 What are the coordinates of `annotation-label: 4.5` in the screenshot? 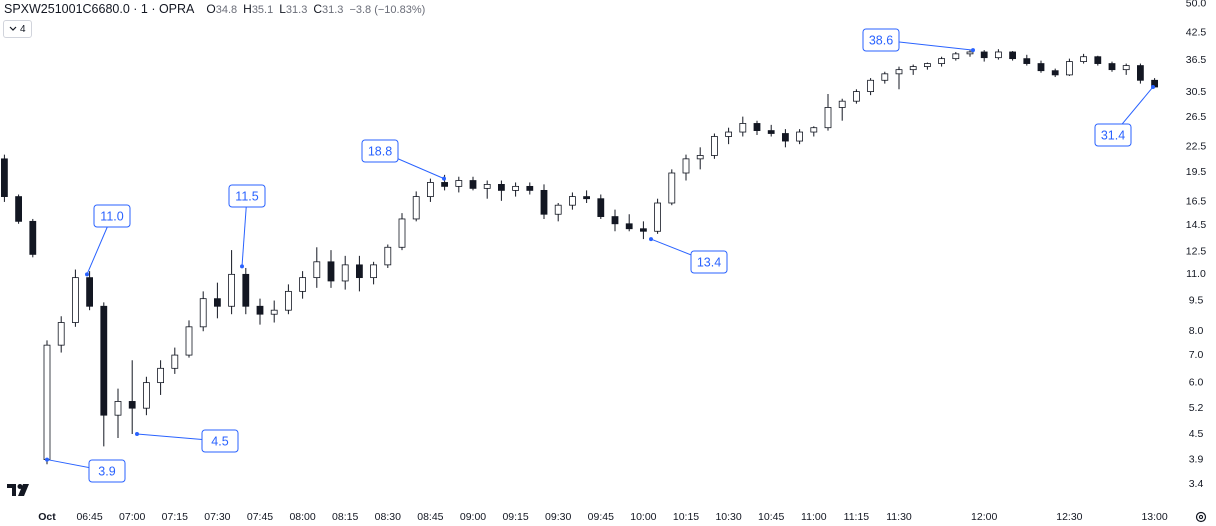 It's located at (219, 441).